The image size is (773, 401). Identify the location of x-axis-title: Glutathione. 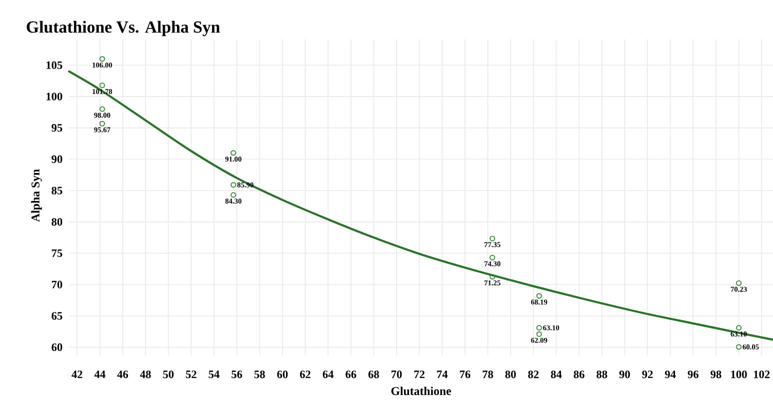
(421, 391).